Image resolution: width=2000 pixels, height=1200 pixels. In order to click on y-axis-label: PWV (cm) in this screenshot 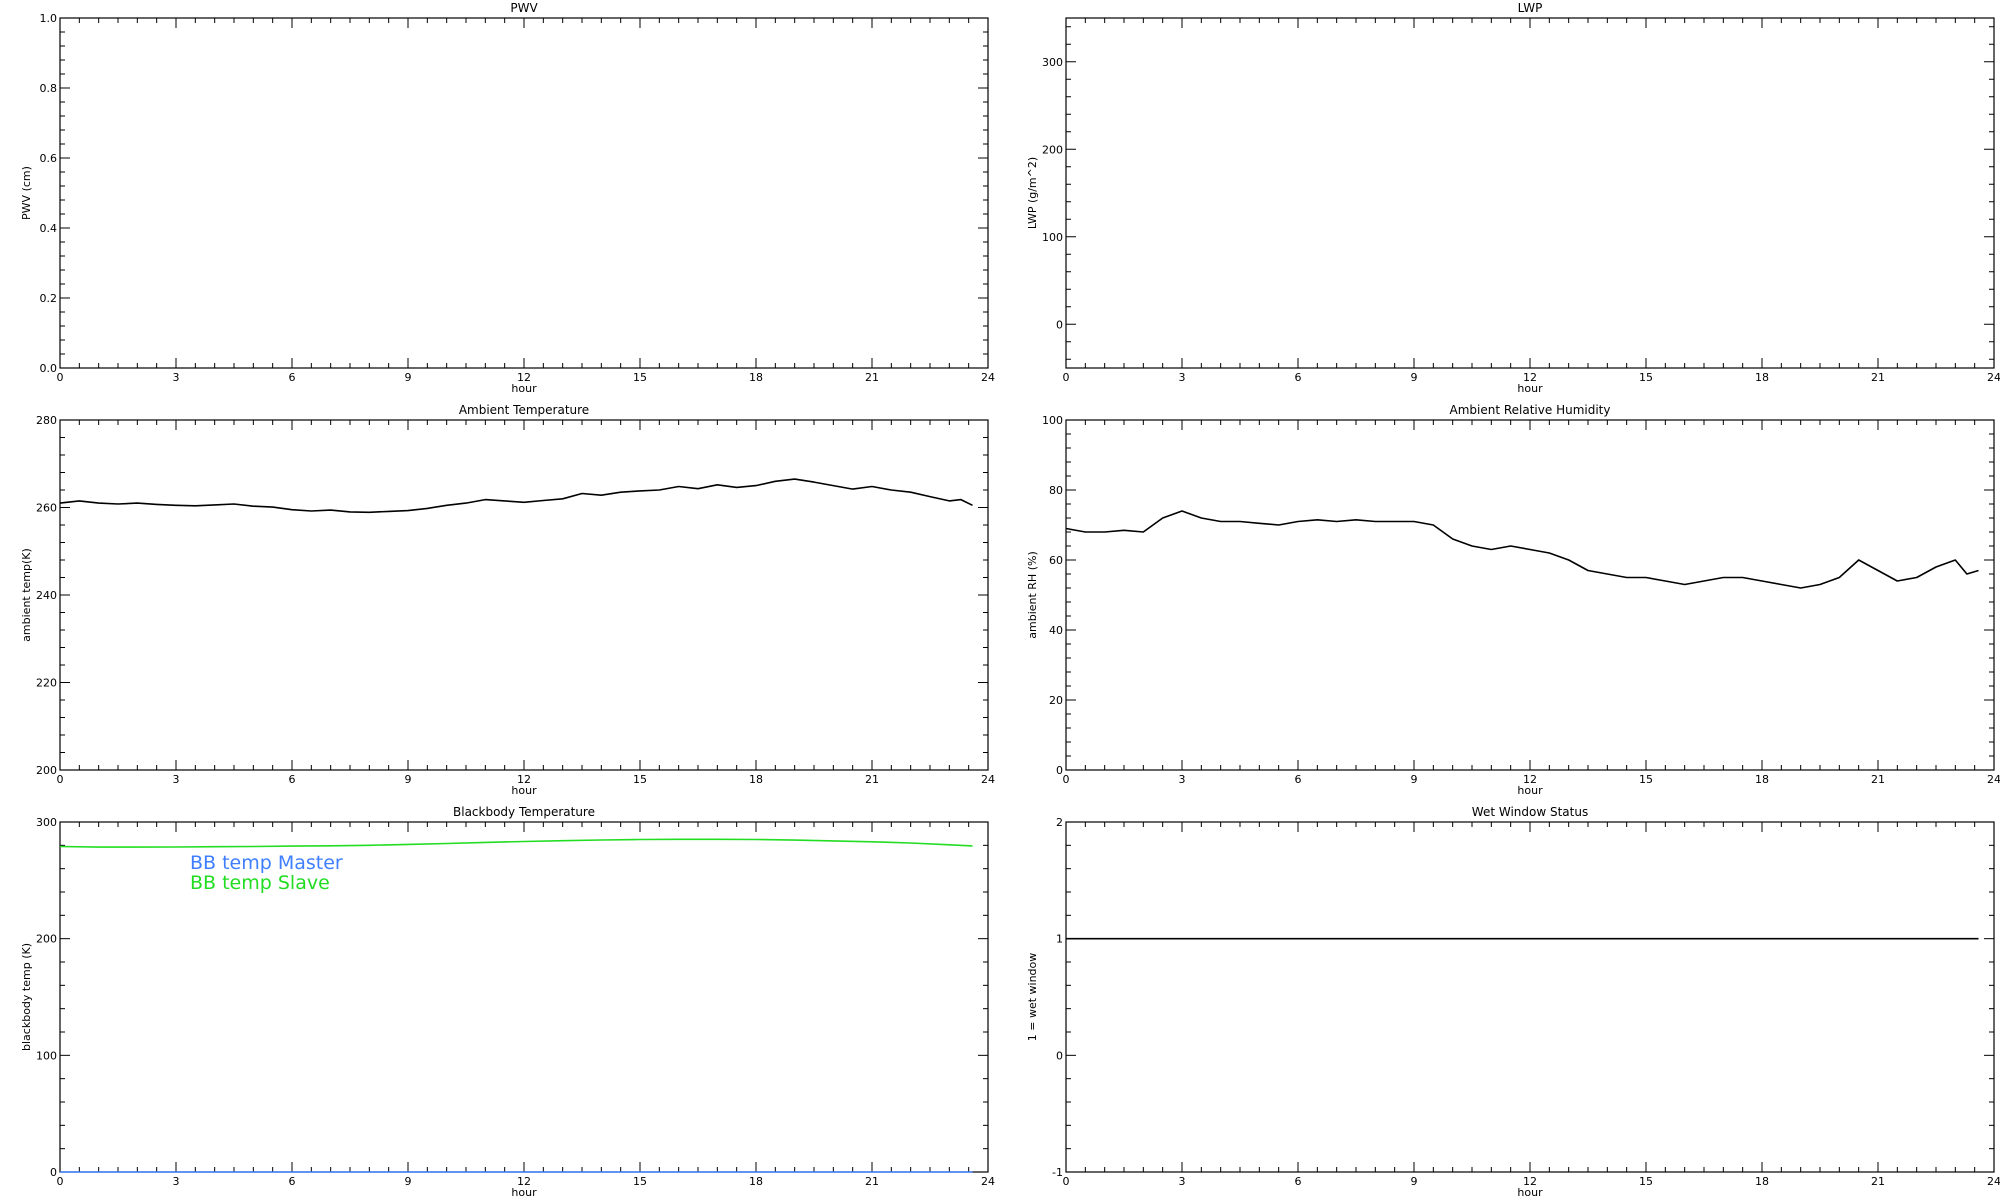, I will do `click(26, 193)`.